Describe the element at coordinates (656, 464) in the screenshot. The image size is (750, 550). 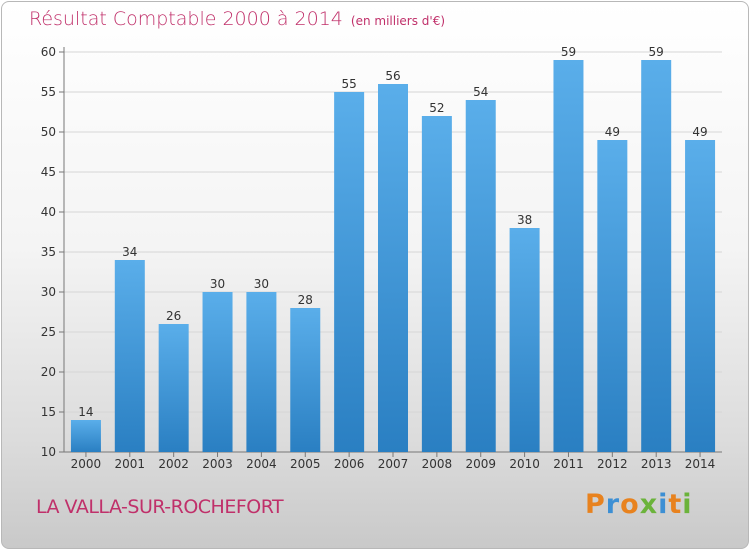
I see `x-tick-label: 2013` at that location.